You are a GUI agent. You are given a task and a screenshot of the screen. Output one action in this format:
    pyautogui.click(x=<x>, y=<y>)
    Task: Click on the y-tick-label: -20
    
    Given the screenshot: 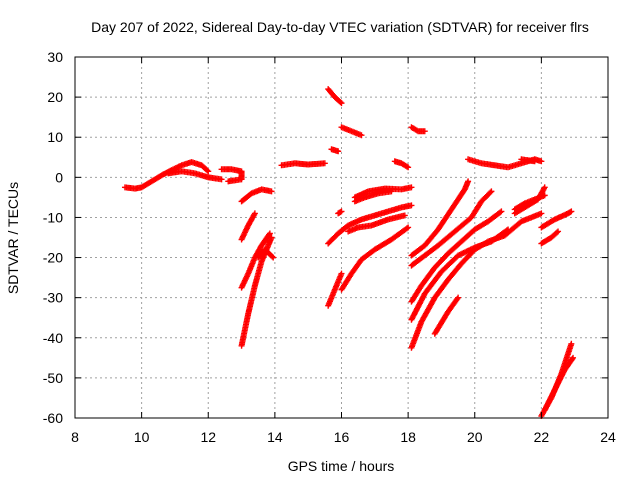 What is the action you would take?
    pyautogui.click(x=53, y=258)
    